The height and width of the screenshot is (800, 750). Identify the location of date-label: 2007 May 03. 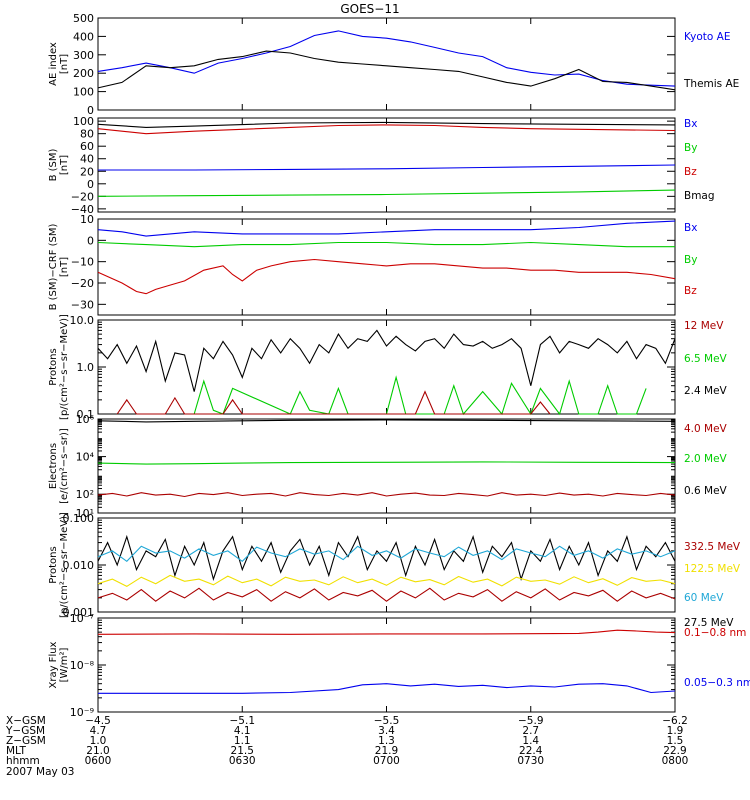
(40, 772).